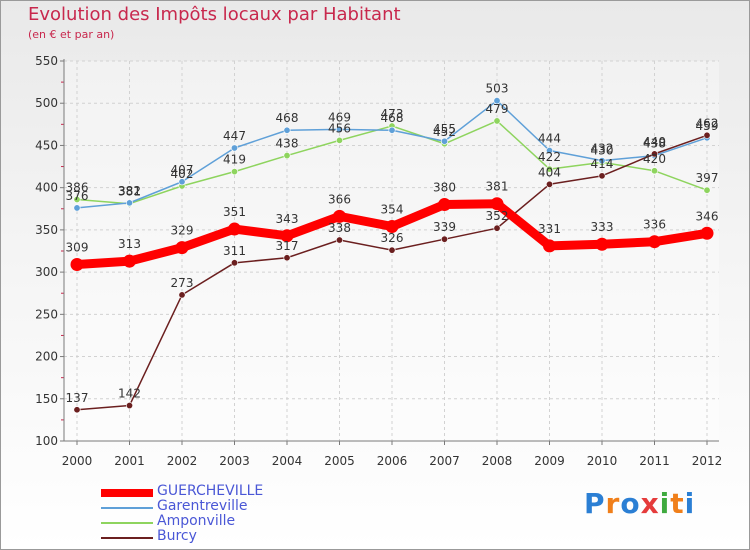 This screenshot has height=550, width=750. What do you see at coordinates (549, 229) in the screenshot?
I see `data-label-guercheville: 331` at bounding box center [549, 229].